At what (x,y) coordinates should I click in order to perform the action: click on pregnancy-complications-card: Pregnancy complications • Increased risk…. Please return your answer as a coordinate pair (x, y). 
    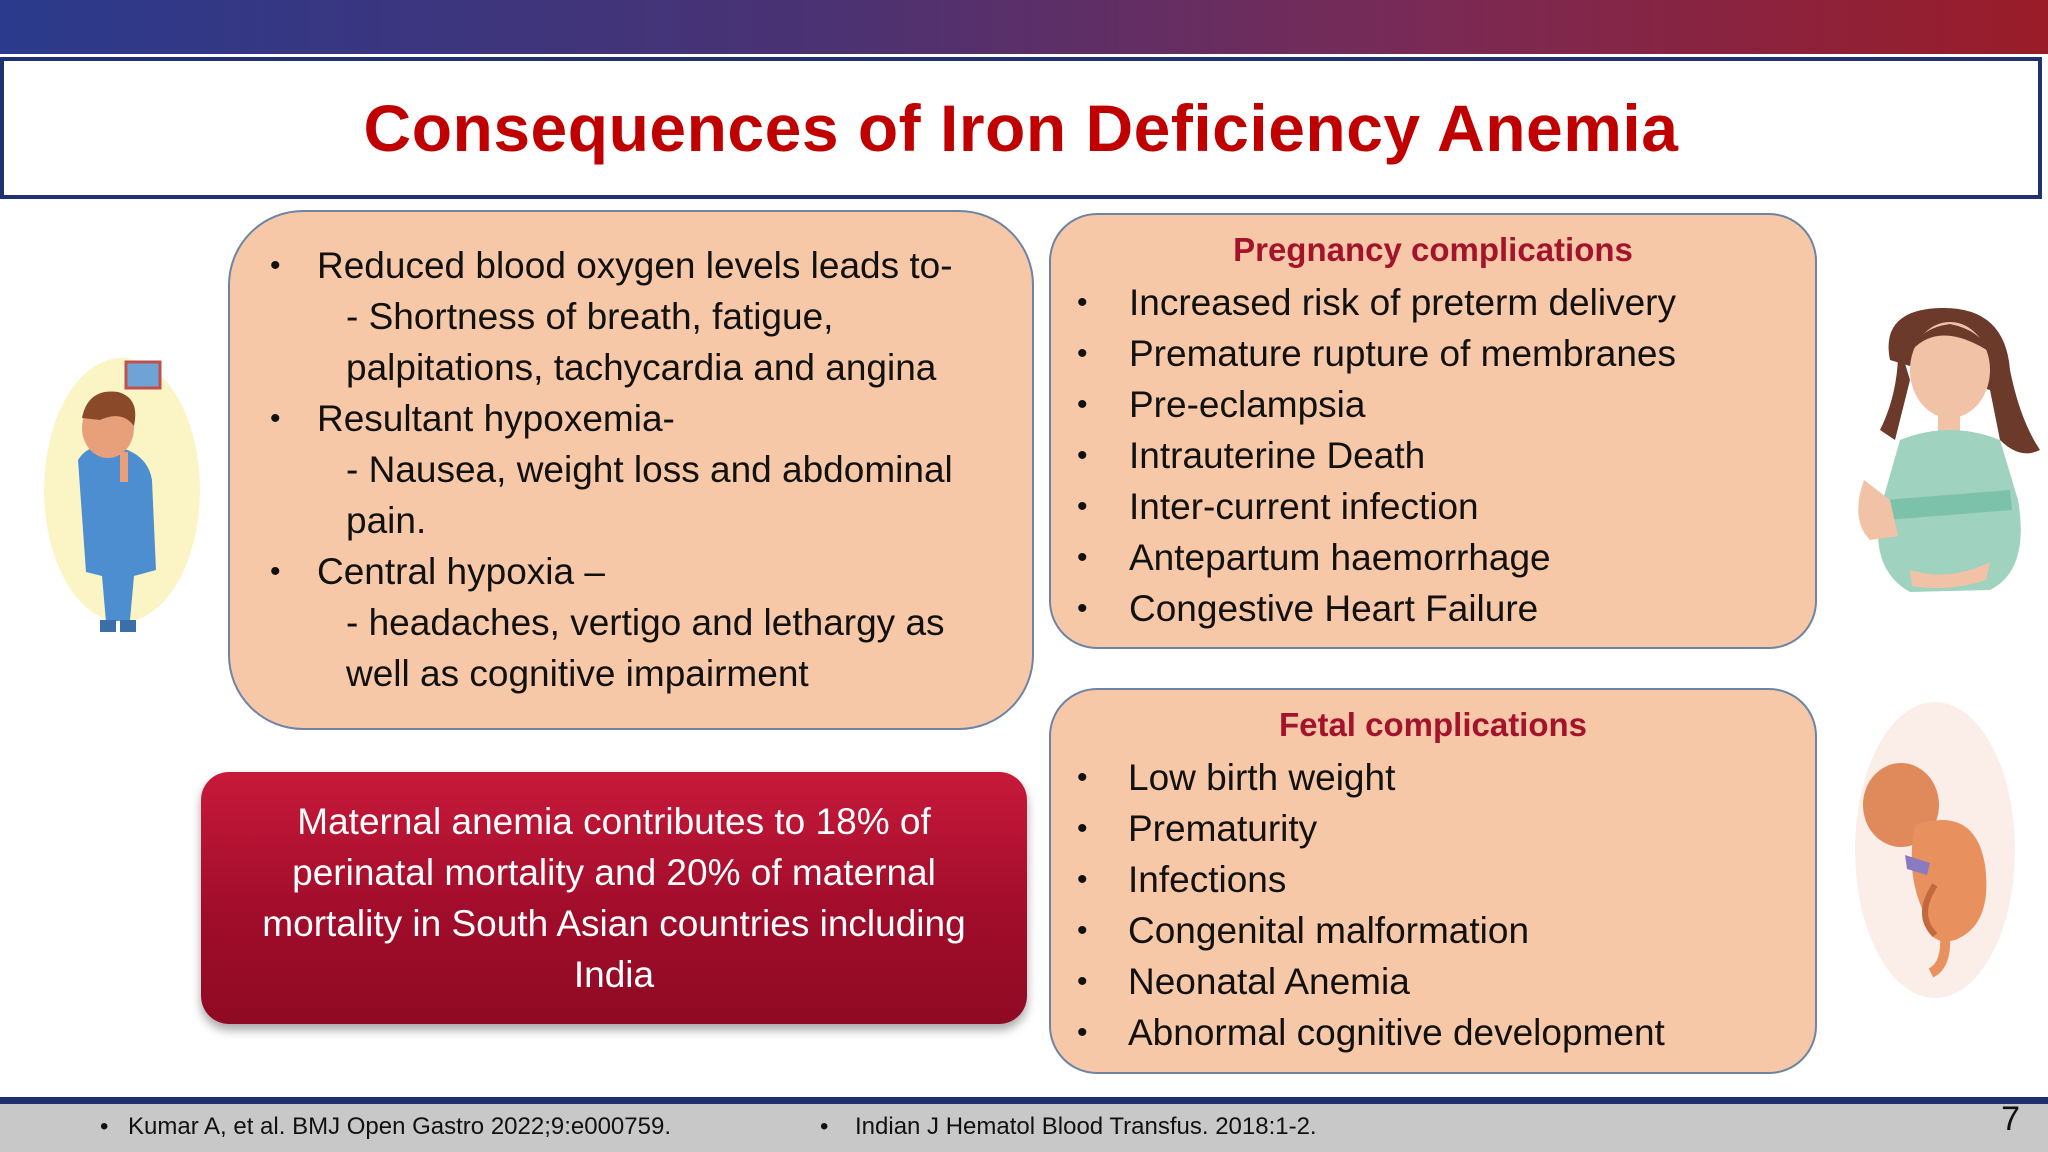
    Looking at the image, I should click on (1433, 431).